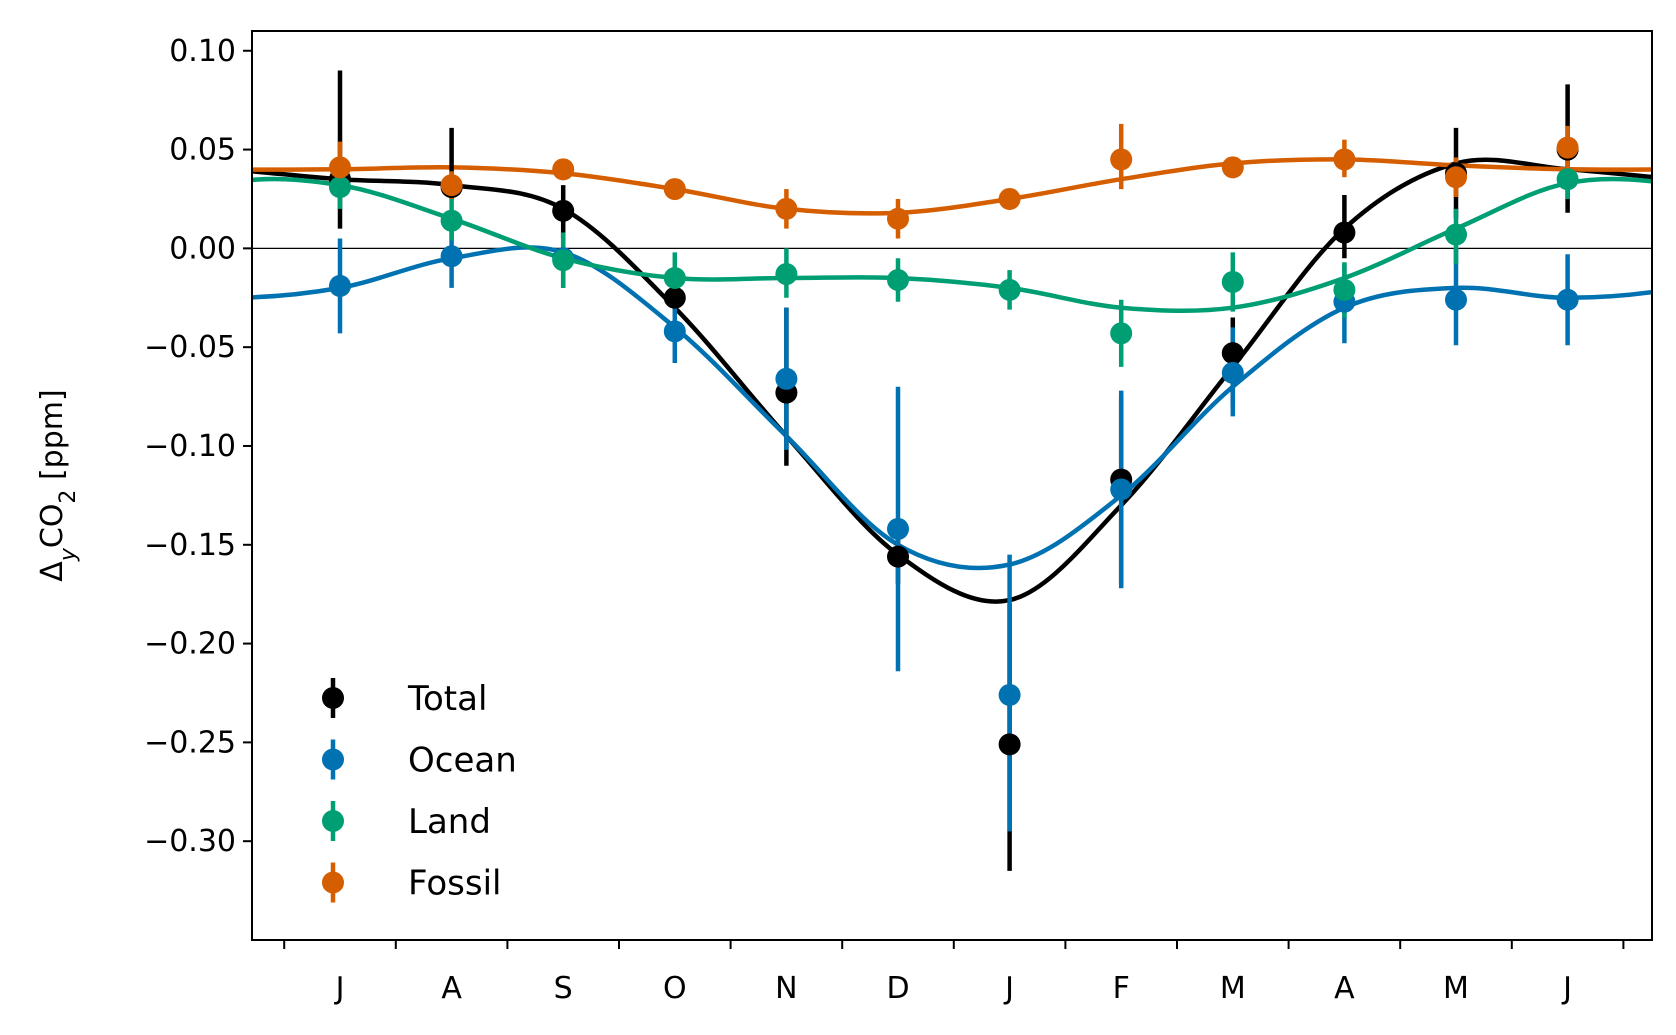  I want to click on y-axis-label-sub2: 2, so click(68, 497).